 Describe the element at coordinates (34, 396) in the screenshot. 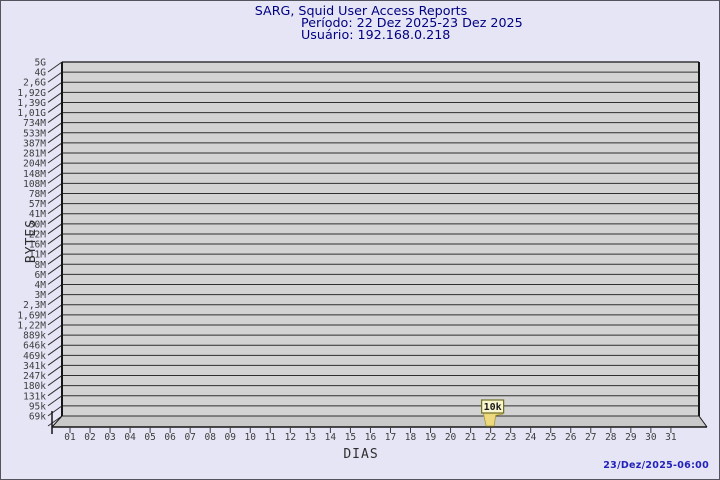

I see `y-tick-label: 131k` at that location.